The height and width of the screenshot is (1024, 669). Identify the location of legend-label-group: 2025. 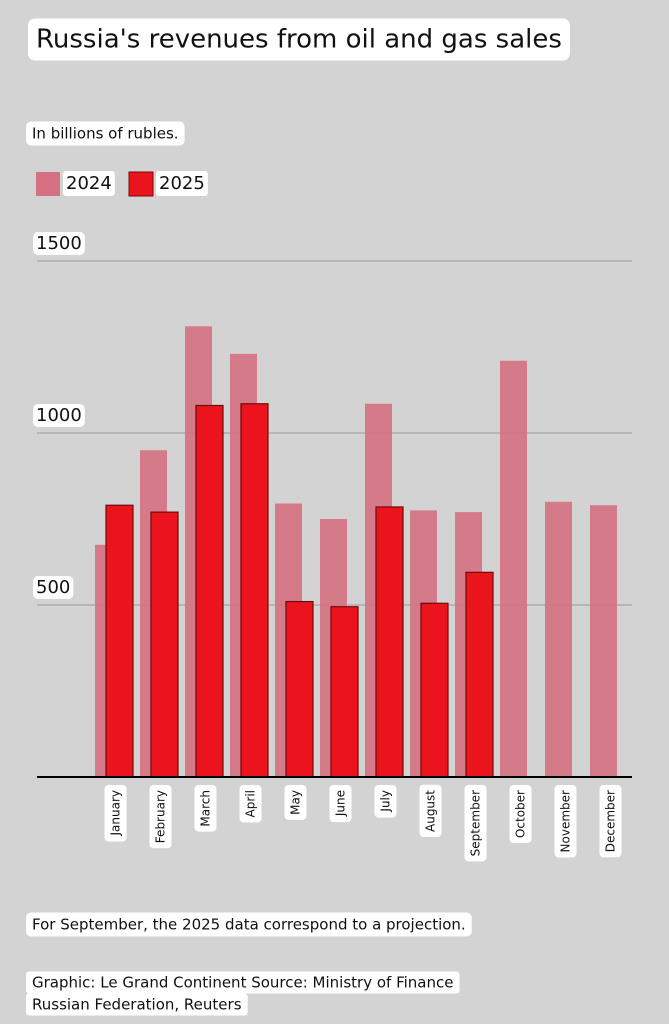
(182, 183).